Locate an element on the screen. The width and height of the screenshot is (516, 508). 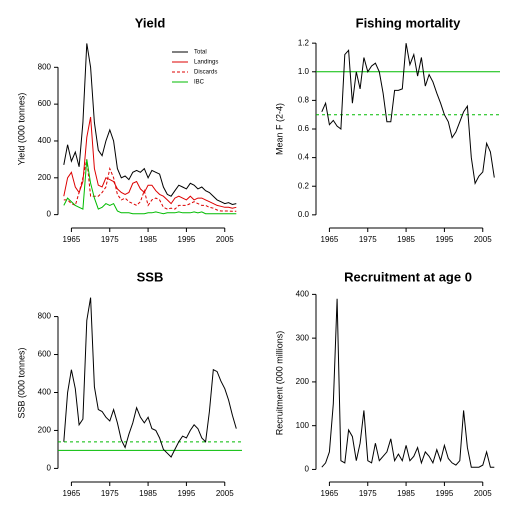
y-tick-label: 300 is located at coordinates (303, 337).